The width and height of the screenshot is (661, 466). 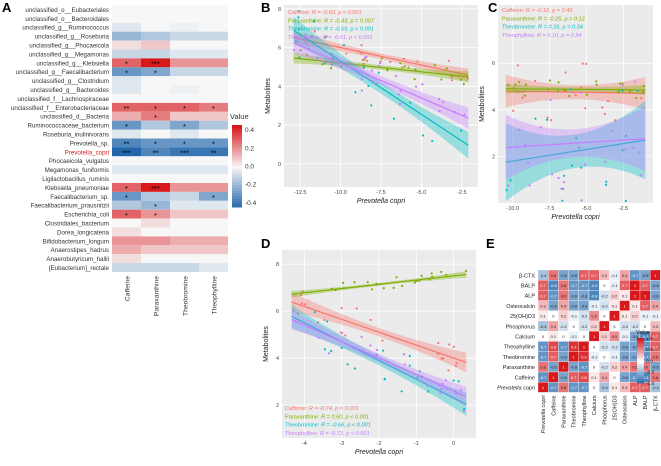 I want to click on x-axis-label: Prevotella copri, so click(x=575, y=217).